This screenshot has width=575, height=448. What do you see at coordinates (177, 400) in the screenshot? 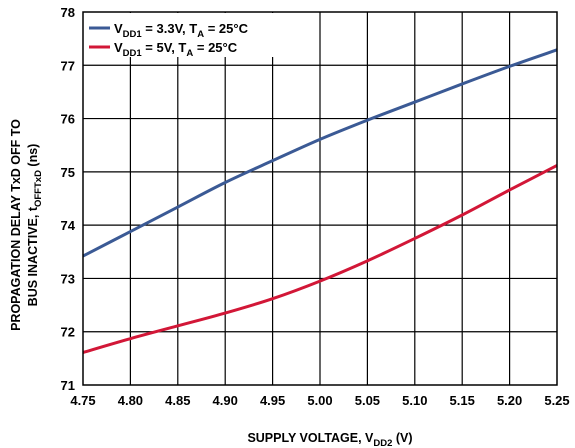
I see `x-tick-label: 4.85` at bounding box center [177, 400].